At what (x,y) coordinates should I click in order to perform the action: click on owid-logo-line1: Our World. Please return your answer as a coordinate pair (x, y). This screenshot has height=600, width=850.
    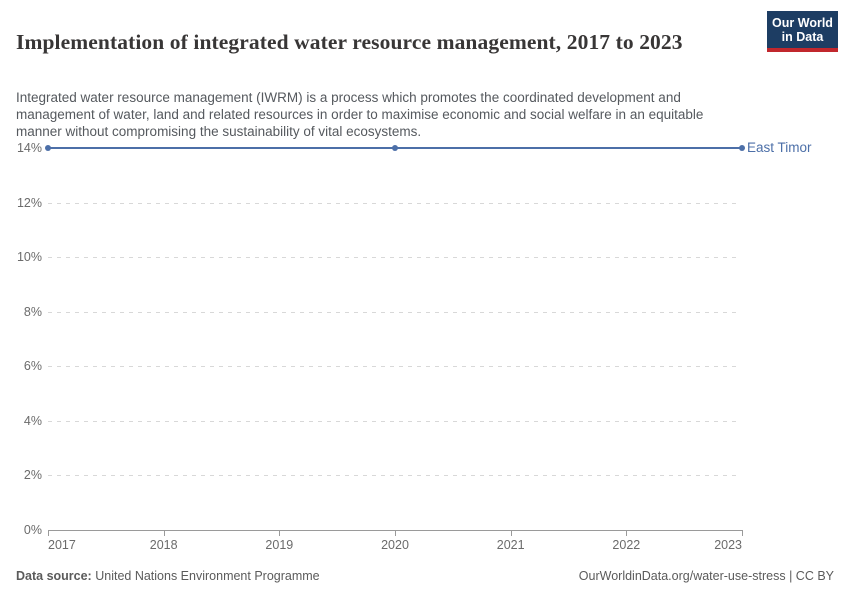
    Looking at the image, I should click on (802, 23).